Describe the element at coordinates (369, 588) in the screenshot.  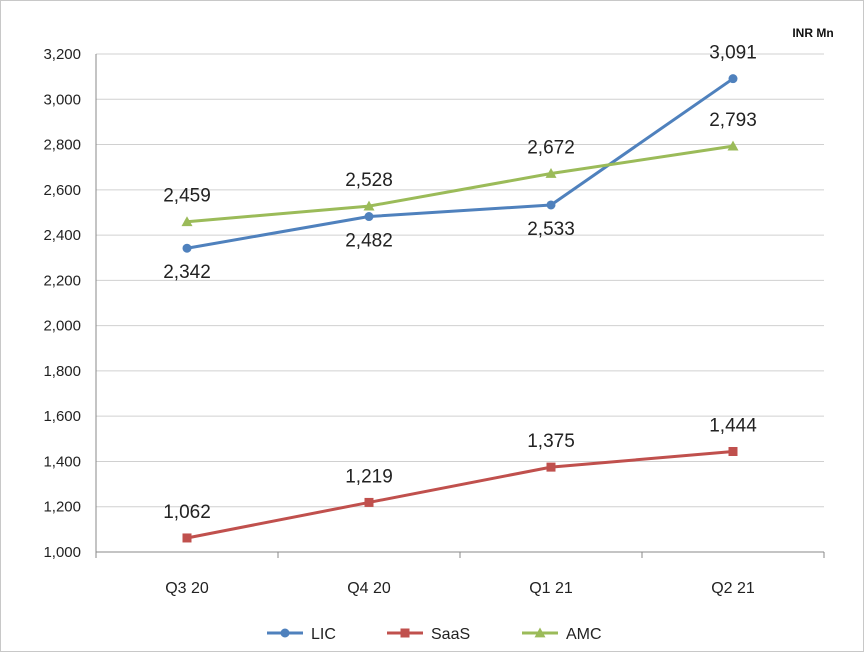
I see `x-tick-label: Q4 20` at that location.